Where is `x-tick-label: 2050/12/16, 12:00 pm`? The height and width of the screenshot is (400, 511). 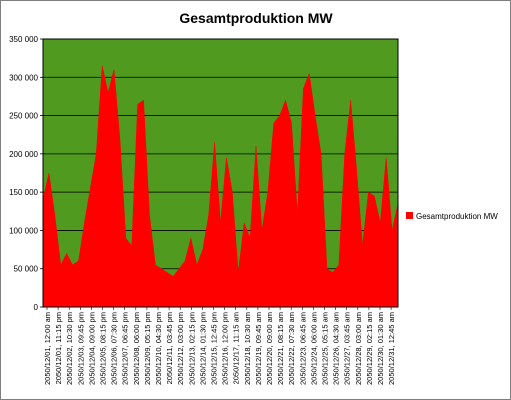 x-tick-label: 2050/12/16, 12:00 pm is located at coordinates (225, 348).